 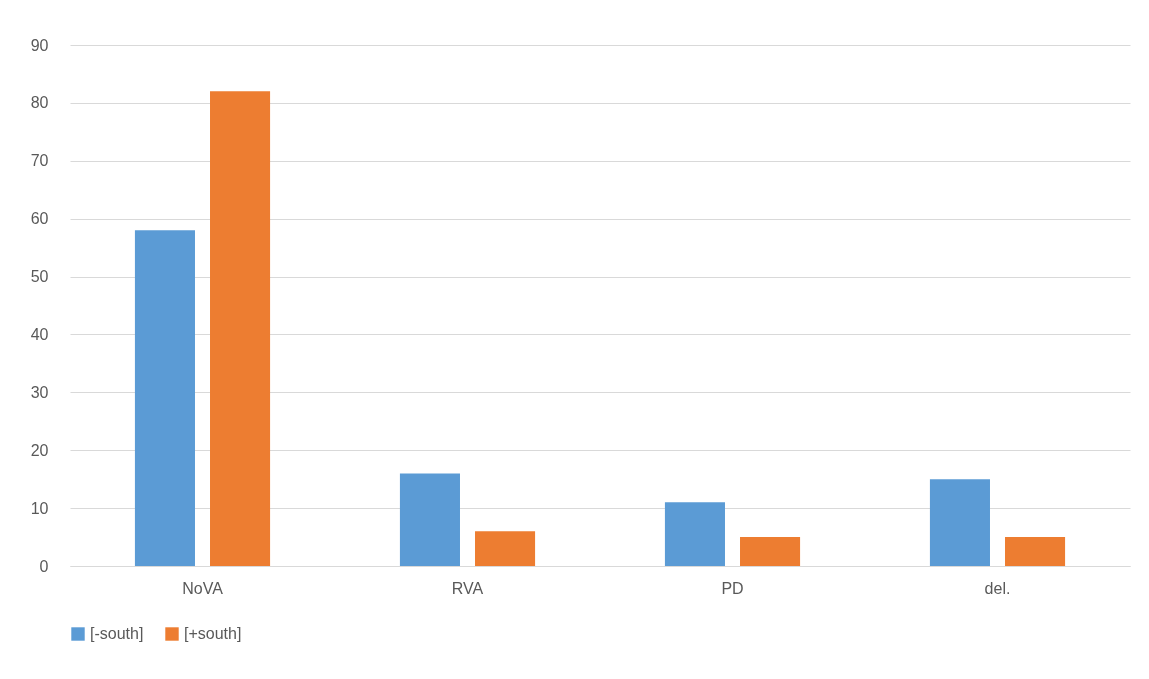 What do you see at coordinates (732, 588) in the screenshot?
I see `x-tick-label: PD` at bounding box center [732, 588].